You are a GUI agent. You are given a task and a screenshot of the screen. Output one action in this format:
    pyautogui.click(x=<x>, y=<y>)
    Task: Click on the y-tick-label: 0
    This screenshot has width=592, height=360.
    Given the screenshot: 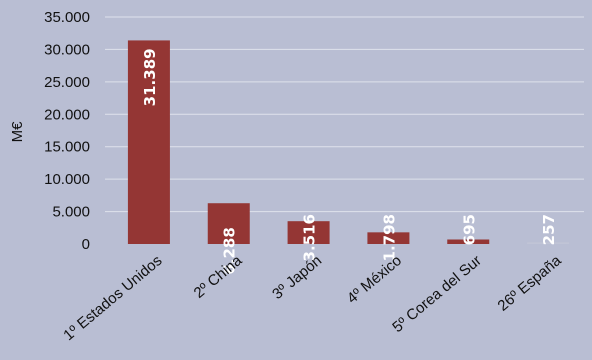 What is the action you would take?
    pyautogui.click(x=86, y=244)
    